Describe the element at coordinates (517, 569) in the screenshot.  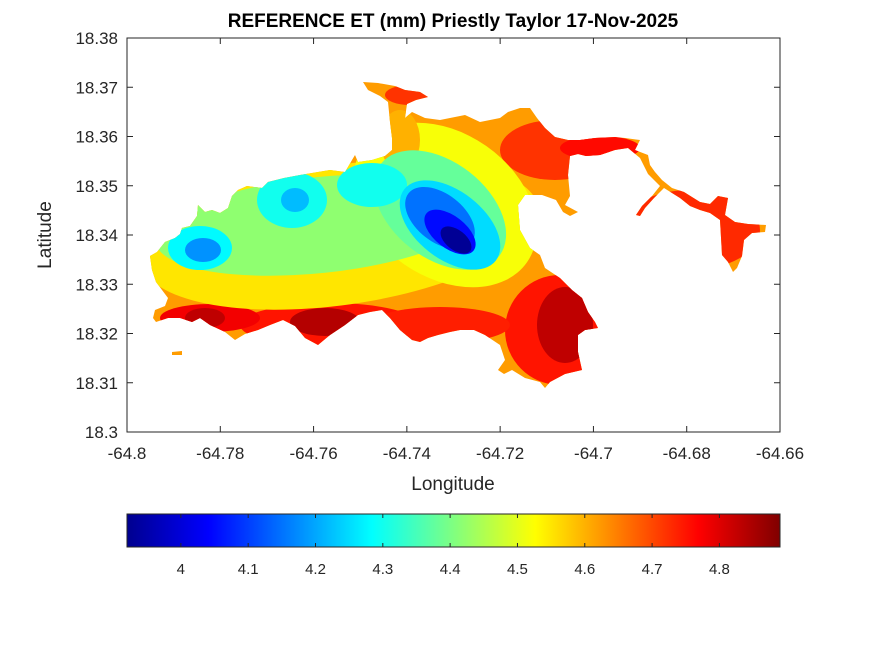
I see `colorbar-tick-label: 4.5` at that location.